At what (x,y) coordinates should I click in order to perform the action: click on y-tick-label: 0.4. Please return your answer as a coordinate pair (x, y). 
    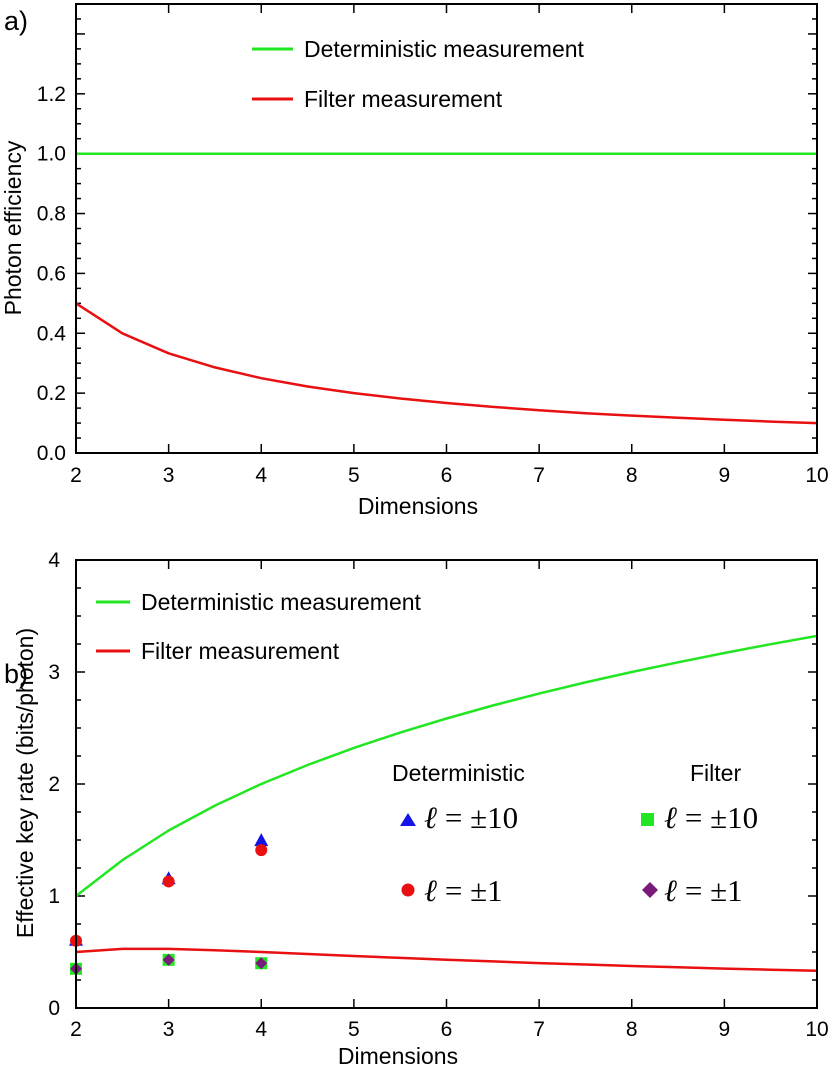
    Looking at the image, I should click on (52, 333).